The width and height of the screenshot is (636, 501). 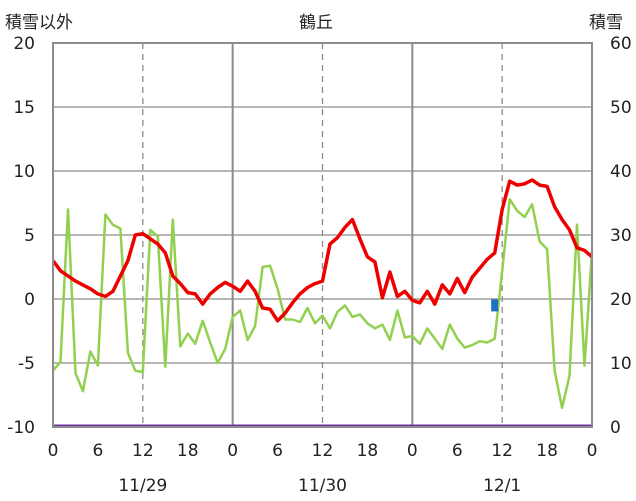 I want to click on date-label: 11/30, so click(x=322, y=486).